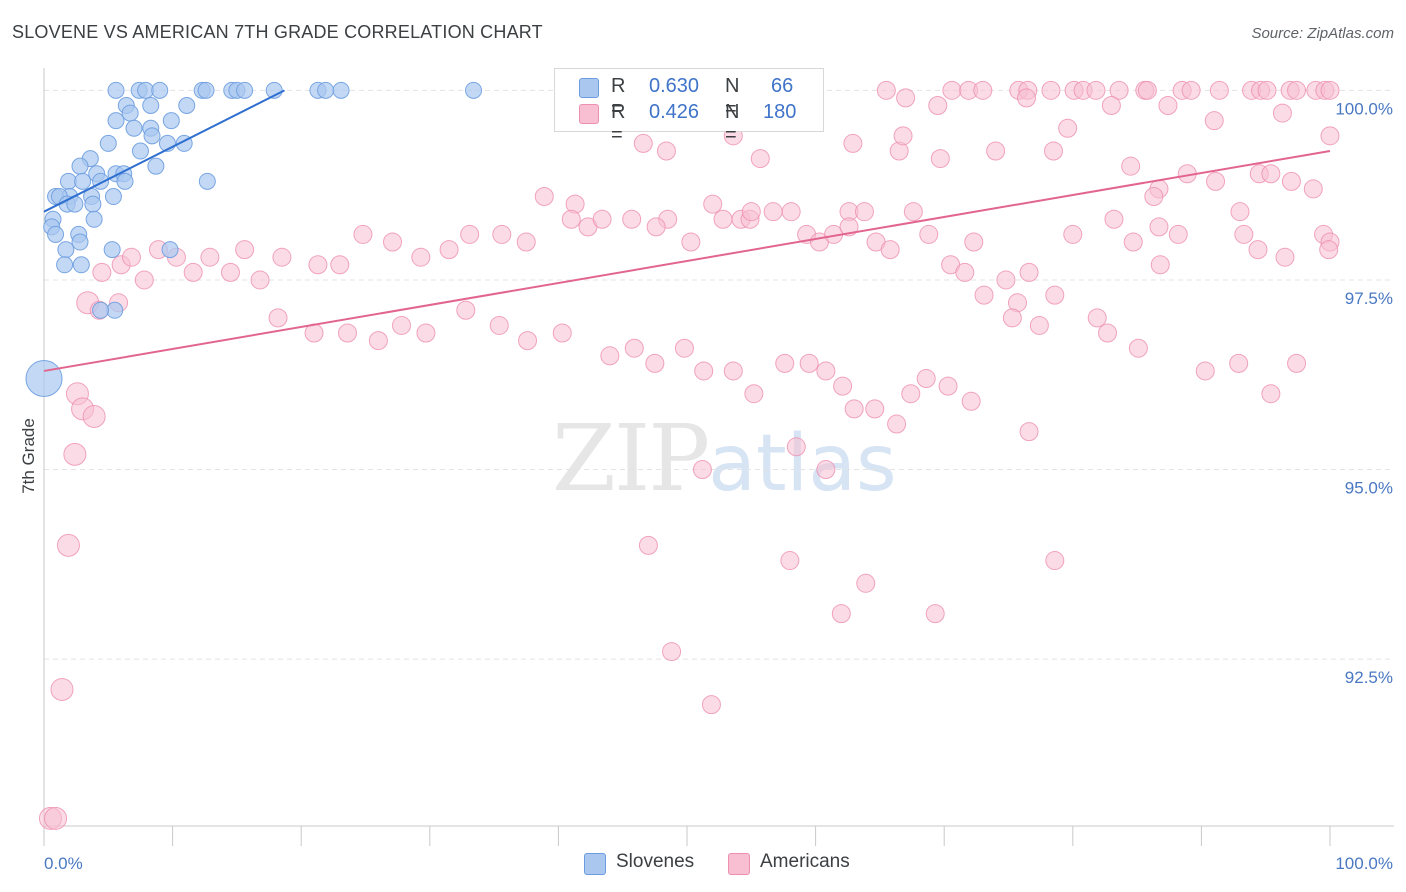 The width and height of the screenshot is (1406, 892). I want to click on legend-n-value: 66, so click(782, 86).